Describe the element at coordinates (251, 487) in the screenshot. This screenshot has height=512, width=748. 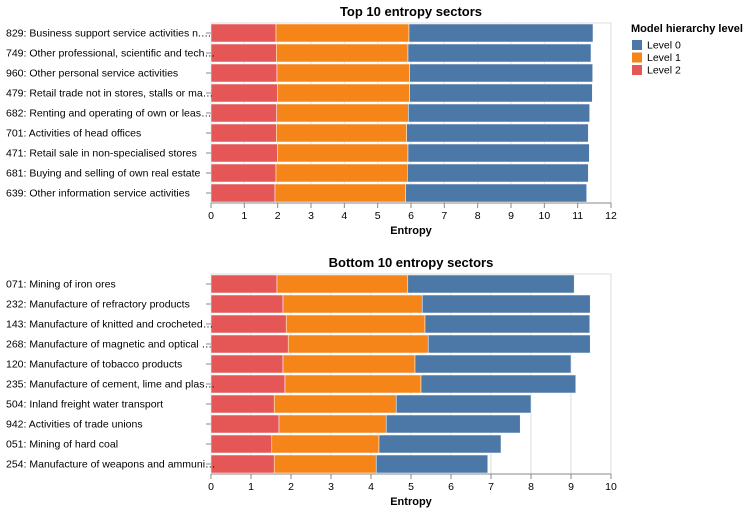
I see `x-tick-label: 1` at that location.